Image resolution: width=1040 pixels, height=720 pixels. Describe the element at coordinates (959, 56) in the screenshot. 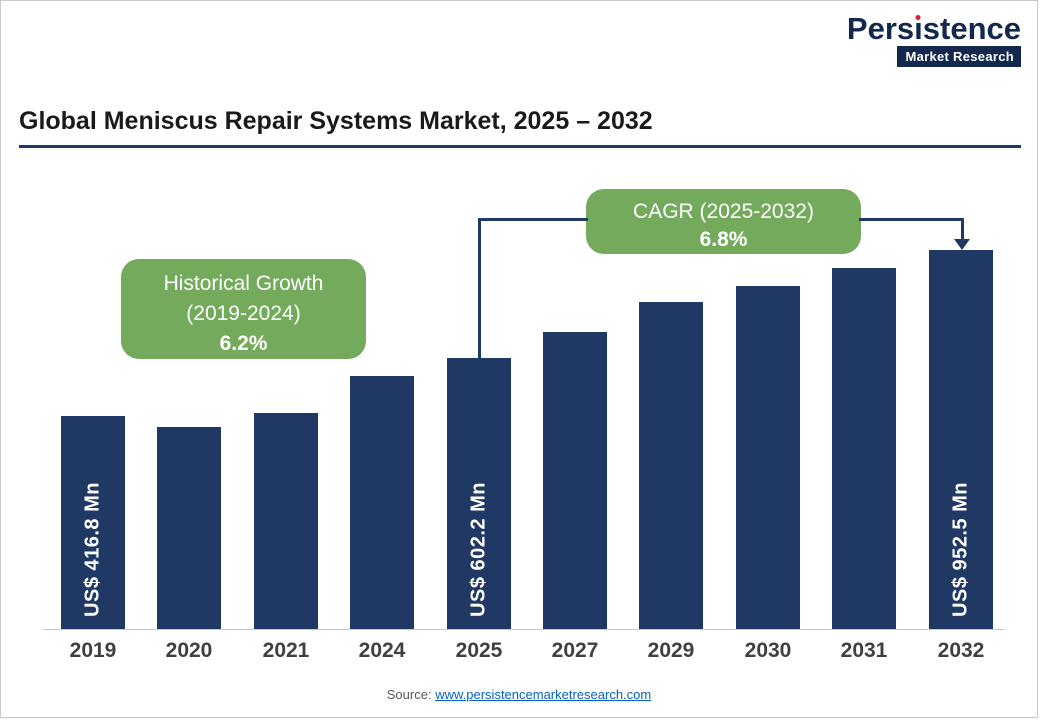

I see `logo-tagline: Market Research` at that location.